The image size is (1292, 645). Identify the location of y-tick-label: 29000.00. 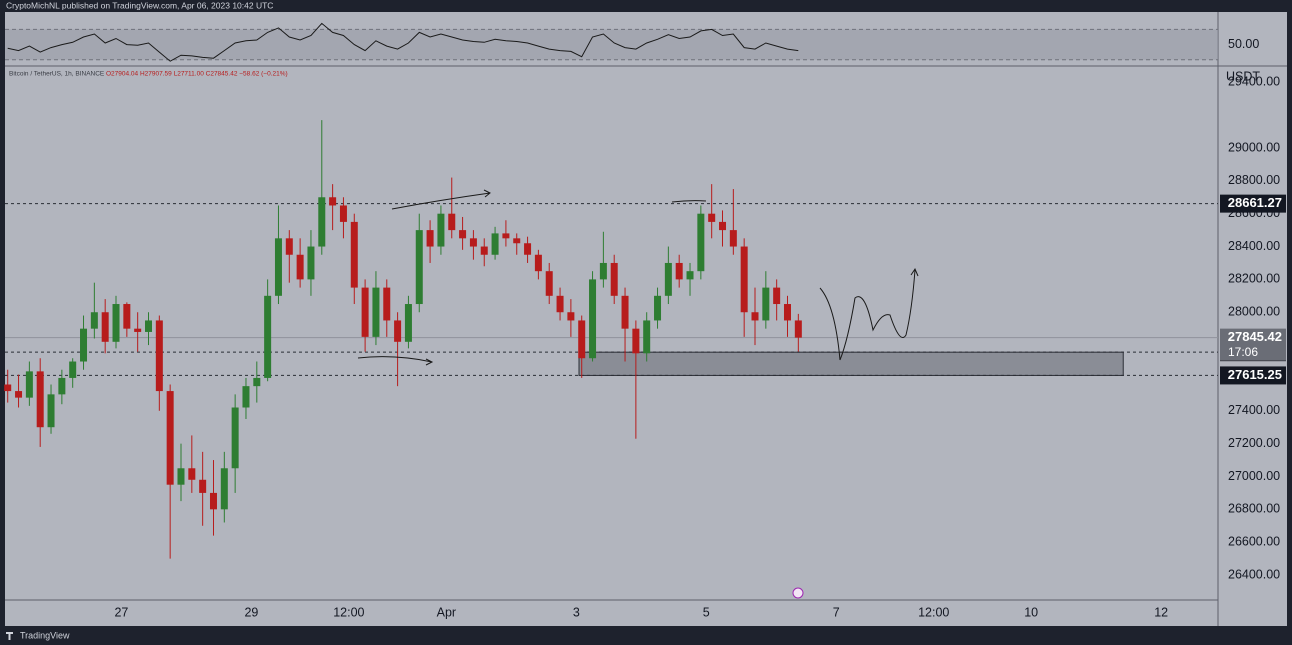
(1254, 147).